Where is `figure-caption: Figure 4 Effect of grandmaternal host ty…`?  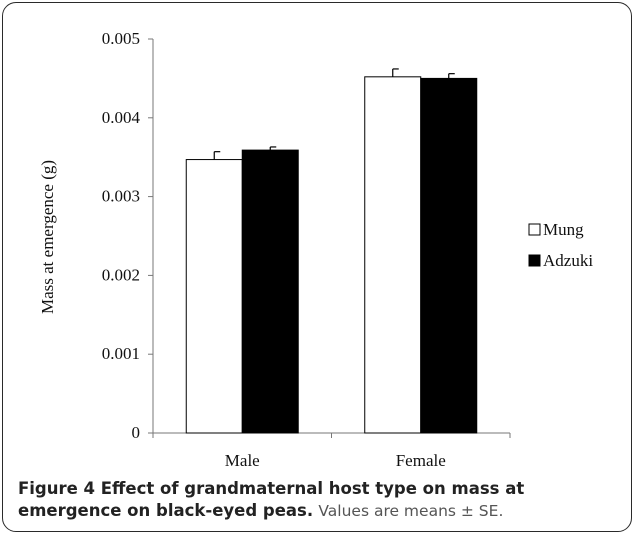
figure-caption: Figure 4 Effect of grandmaternal host ty… is located at coordinates (318, 500).